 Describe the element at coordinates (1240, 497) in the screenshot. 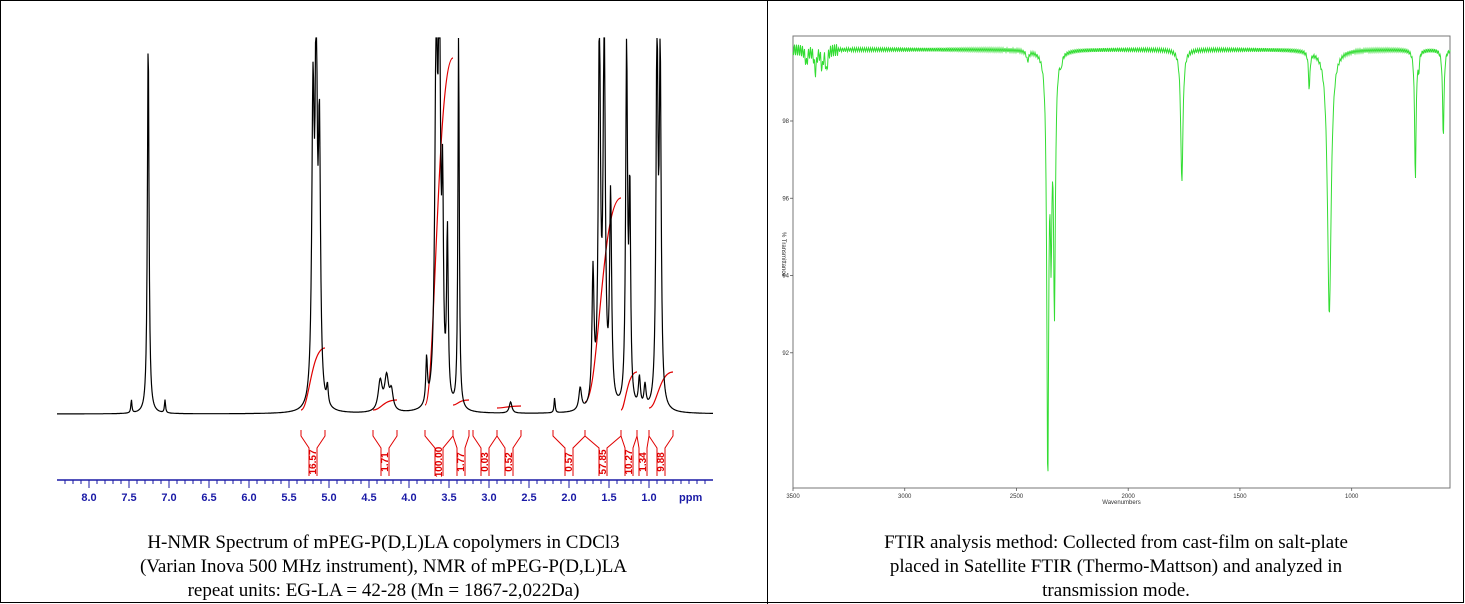

I see `ftir-x-tick-label: 1500` at that location.